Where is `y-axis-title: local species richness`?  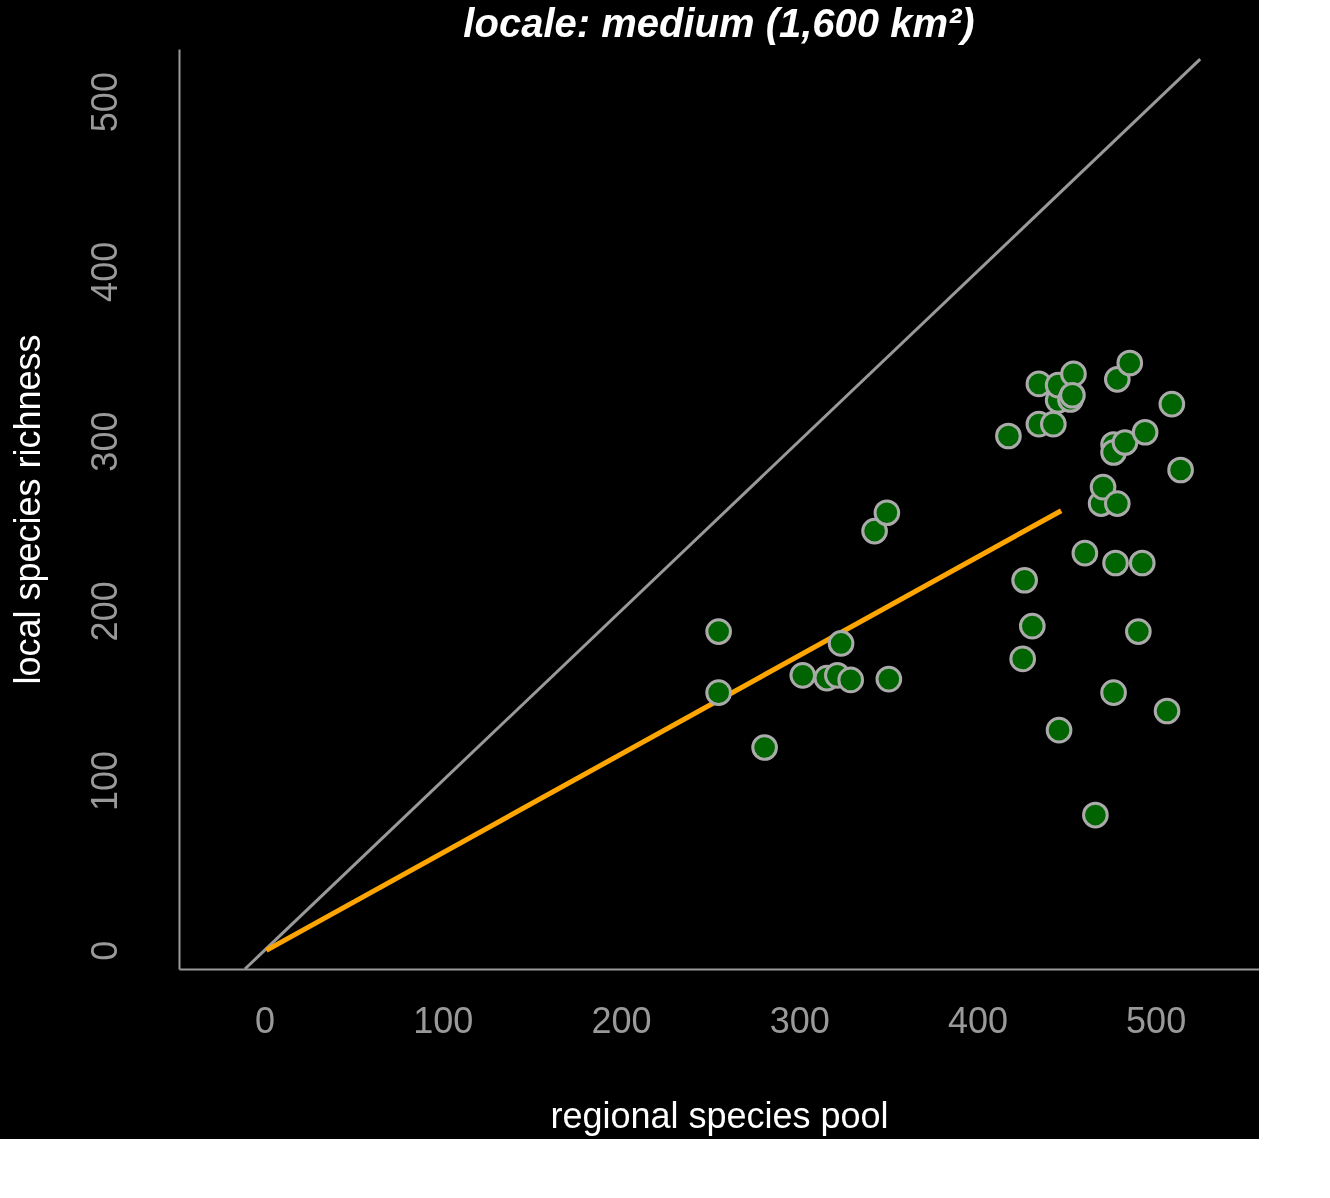
y-axis-title: local species richness is located at coordinates (27, 509).